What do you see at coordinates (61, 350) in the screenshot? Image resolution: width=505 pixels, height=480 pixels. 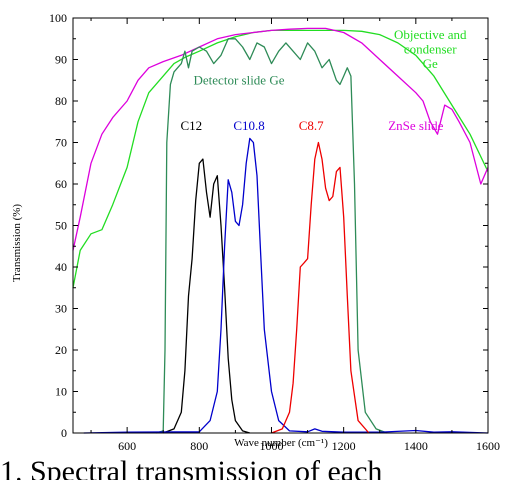 I see `y-tick-label: 20` at bounding box center [61, 350].